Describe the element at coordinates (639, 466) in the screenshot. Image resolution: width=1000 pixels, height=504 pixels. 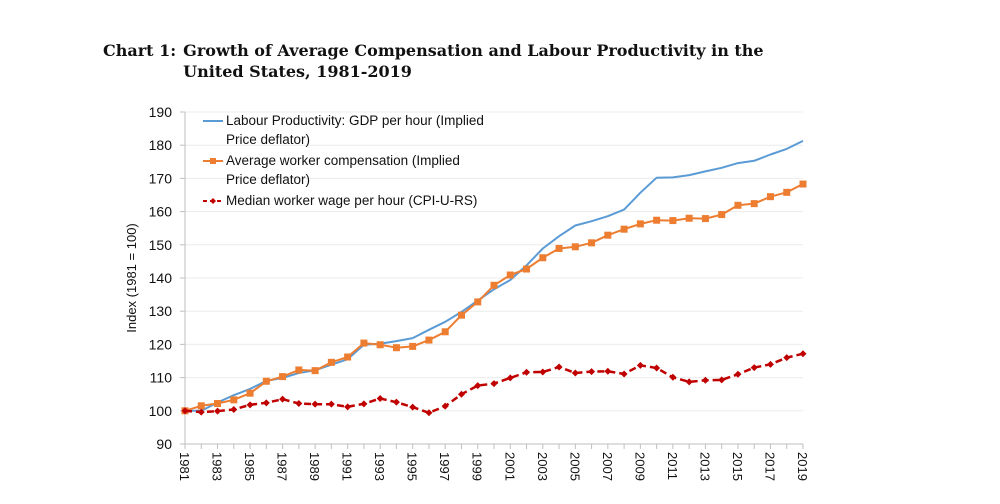
I see `x-tick-label: 2009` at that location.